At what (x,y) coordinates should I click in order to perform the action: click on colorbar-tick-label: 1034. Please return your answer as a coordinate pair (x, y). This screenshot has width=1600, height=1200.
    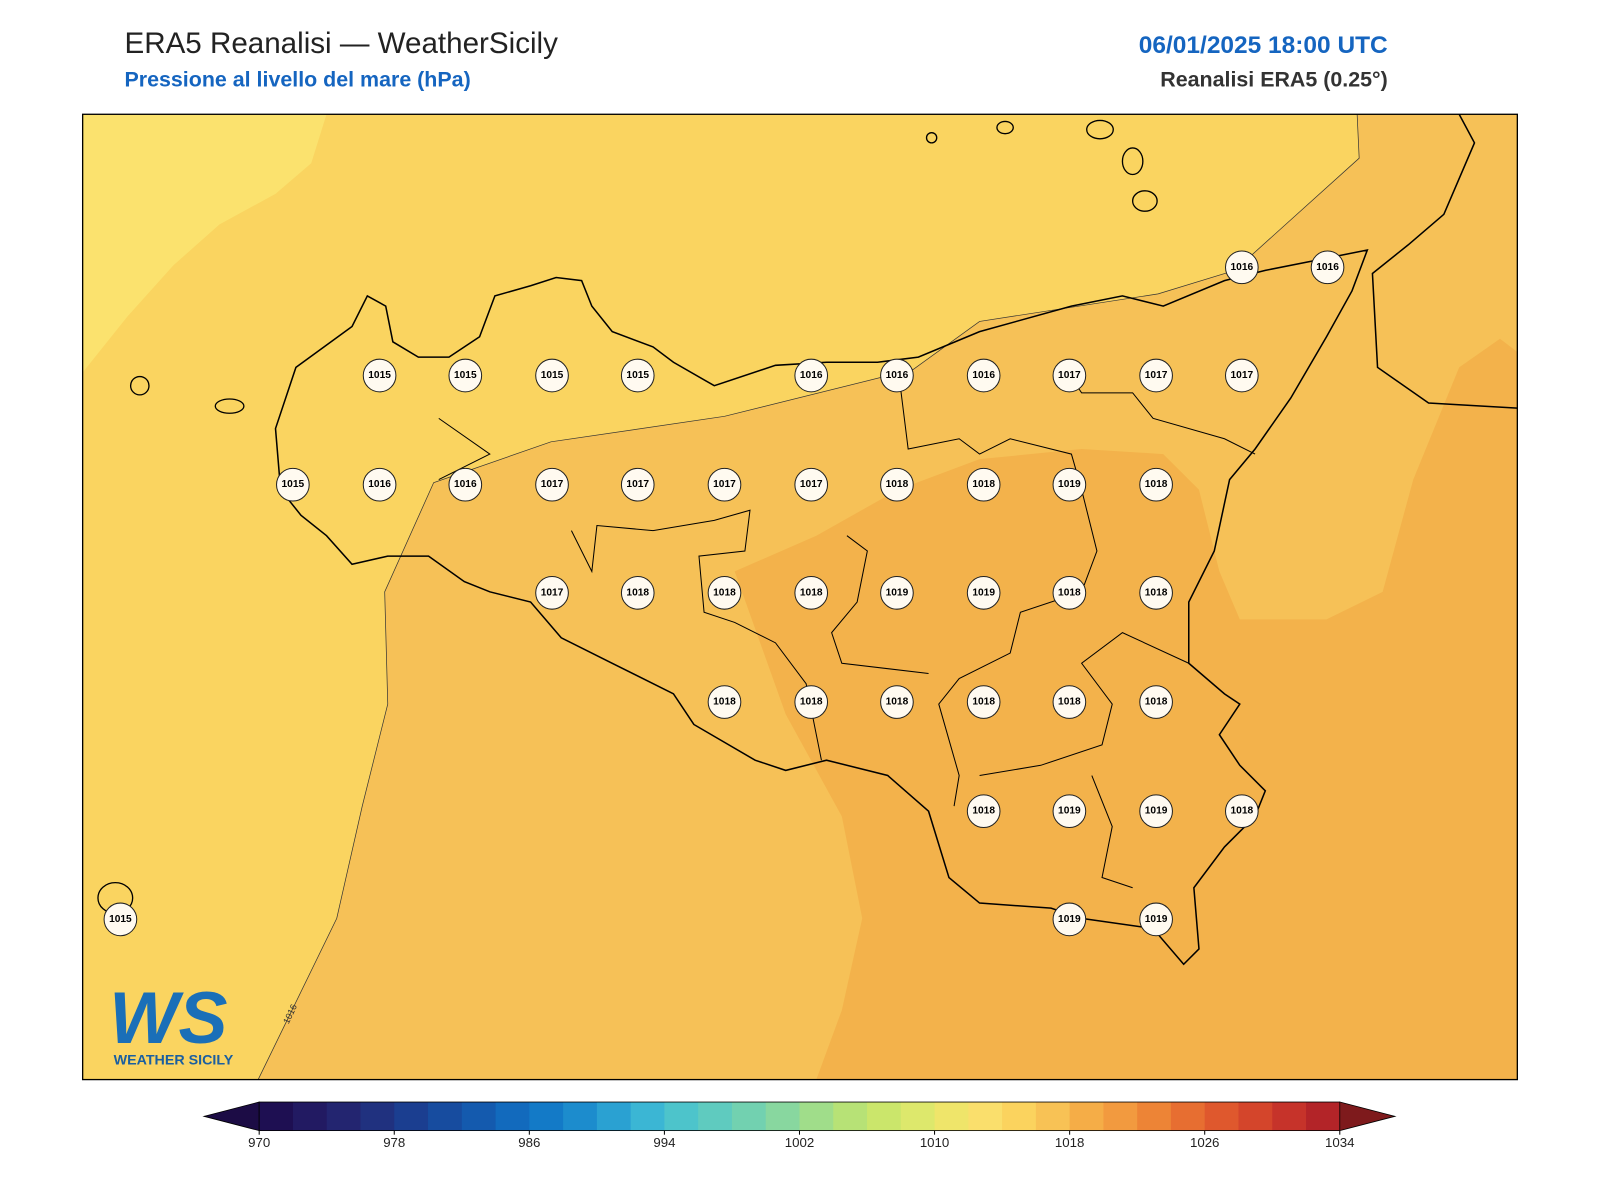
    Looking at the image, I should click on (1339, 1142).